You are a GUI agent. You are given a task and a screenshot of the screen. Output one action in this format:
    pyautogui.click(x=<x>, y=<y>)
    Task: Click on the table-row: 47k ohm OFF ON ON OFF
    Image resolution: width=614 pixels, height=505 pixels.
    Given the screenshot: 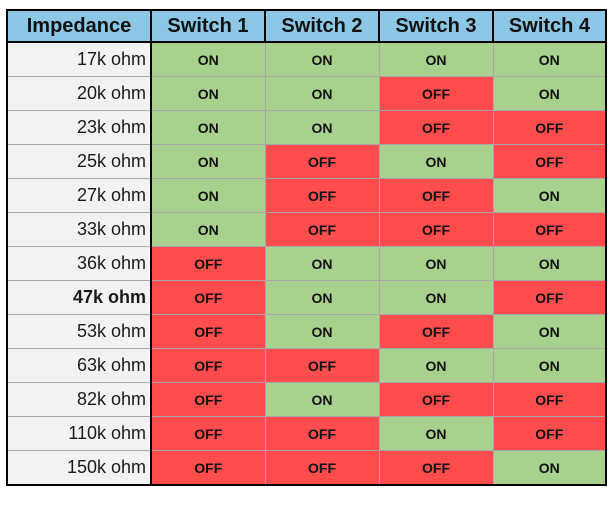 What is the action you would take?
    pyautogui.click(x=306, y=297)
    